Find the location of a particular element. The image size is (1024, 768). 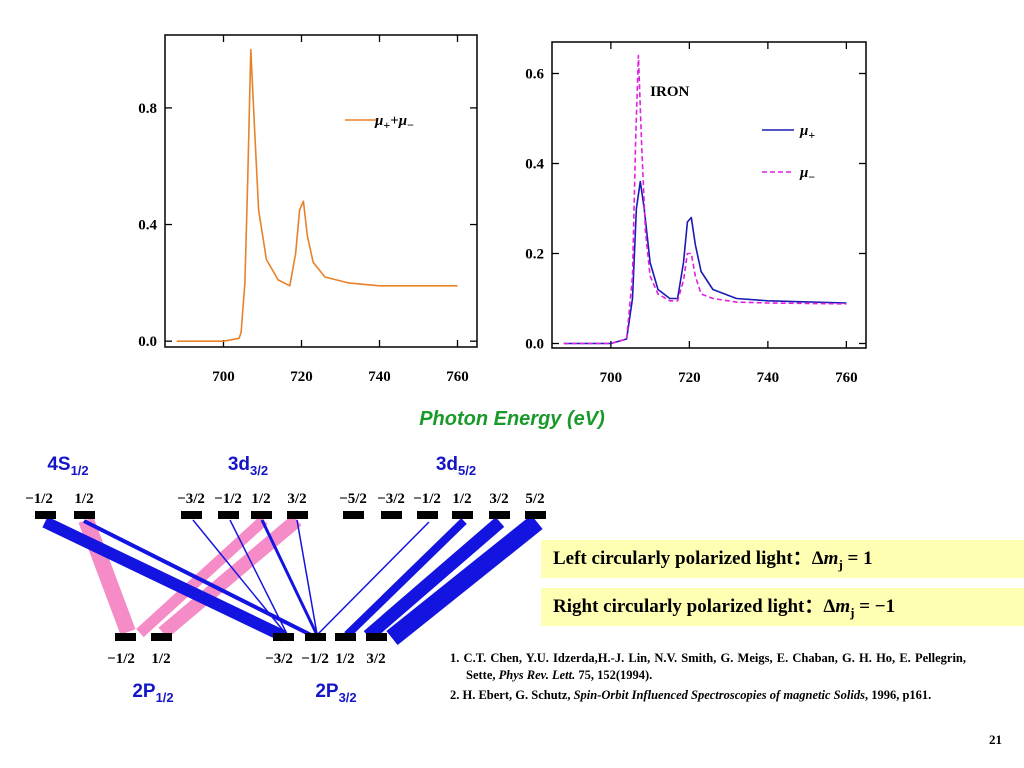

legend-label: μ+ is located at coordinates (807, 132).